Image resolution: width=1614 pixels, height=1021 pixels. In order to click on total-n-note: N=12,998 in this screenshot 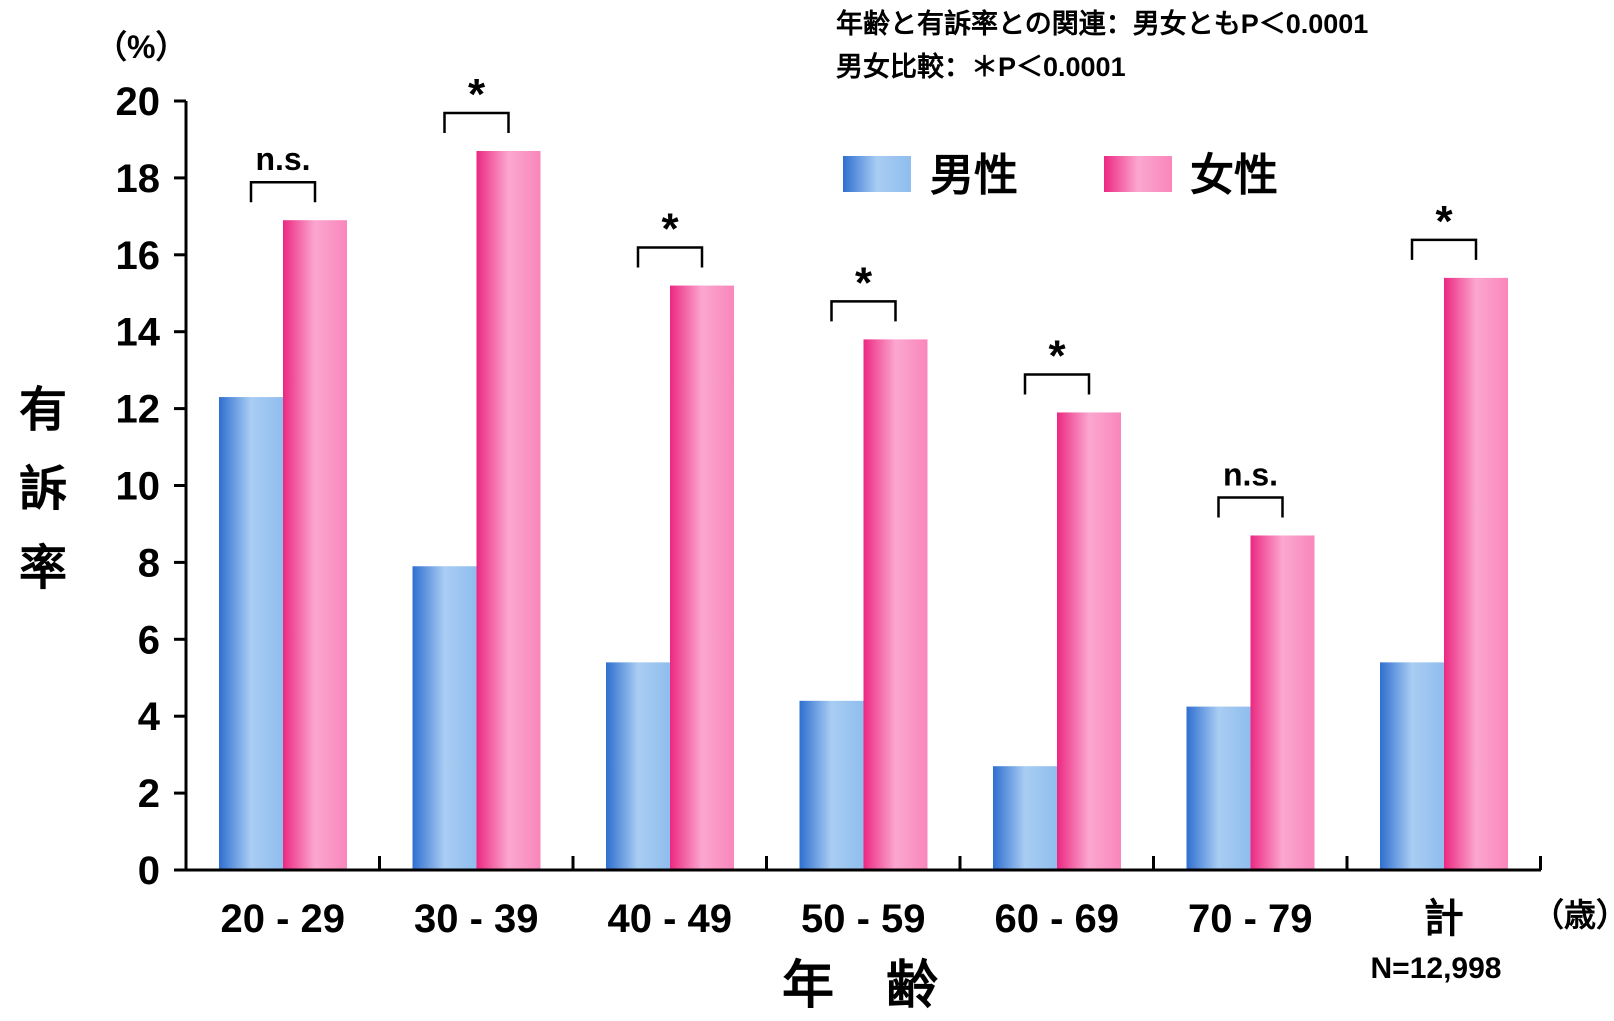, I will do `click(1436, 968)`.